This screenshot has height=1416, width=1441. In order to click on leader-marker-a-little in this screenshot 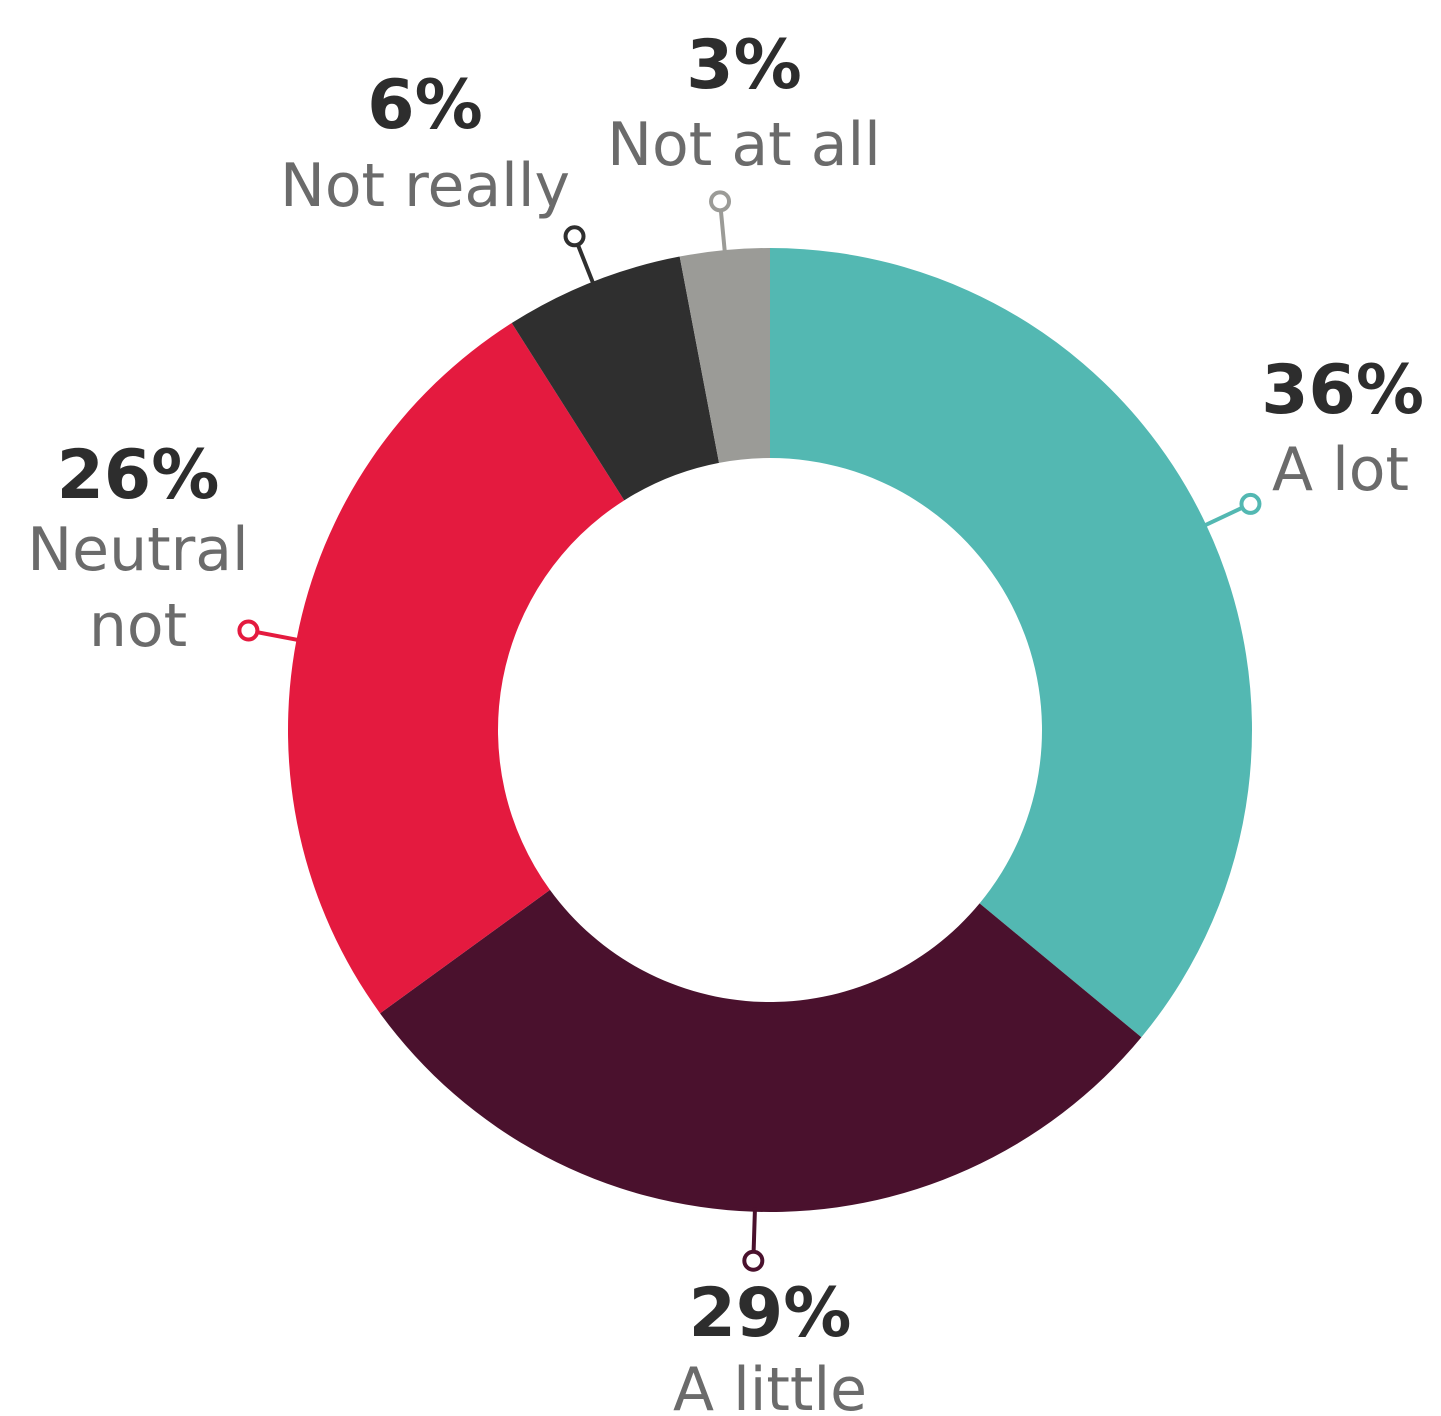, I will do `click(753, 1260)`.